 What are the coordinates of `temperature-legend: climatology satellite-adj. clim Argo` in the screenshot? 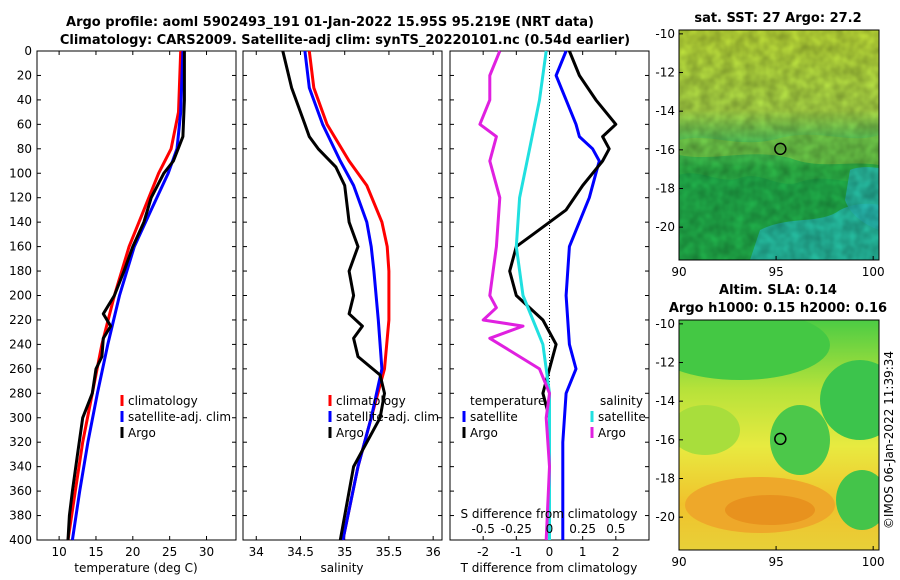 It's located at (175, 417).